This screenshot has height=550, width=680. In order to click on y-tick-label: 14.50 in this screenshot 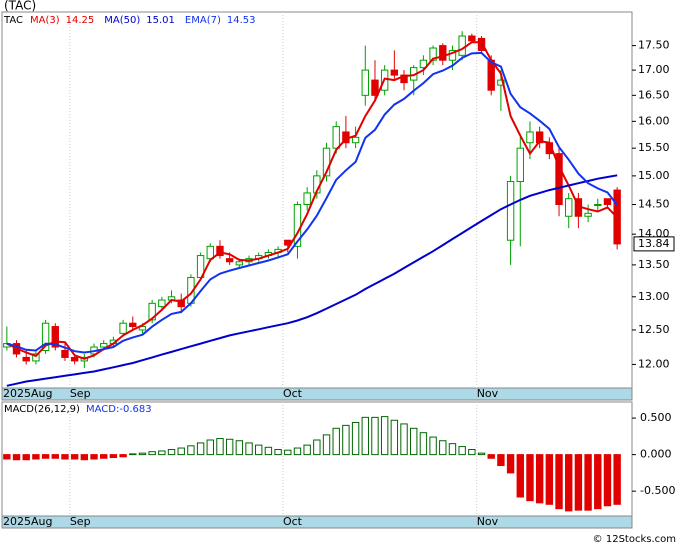, I will do `click(654, 204)`.